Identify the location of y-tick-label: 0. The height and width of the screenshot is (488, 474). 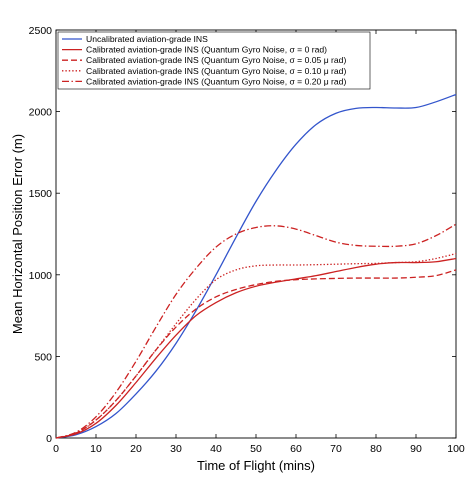
(49, 439).